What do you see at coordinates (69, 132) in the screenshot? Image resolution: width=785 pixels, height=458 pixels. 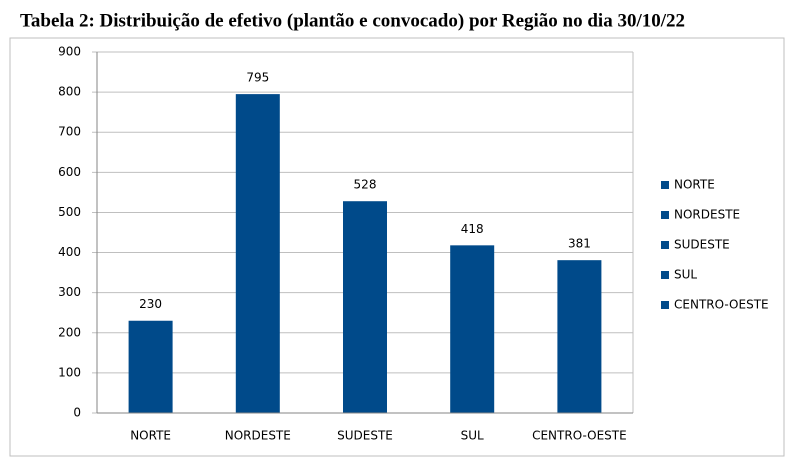 I see `y-tick-label: 700` at bounding box center [69, 132].